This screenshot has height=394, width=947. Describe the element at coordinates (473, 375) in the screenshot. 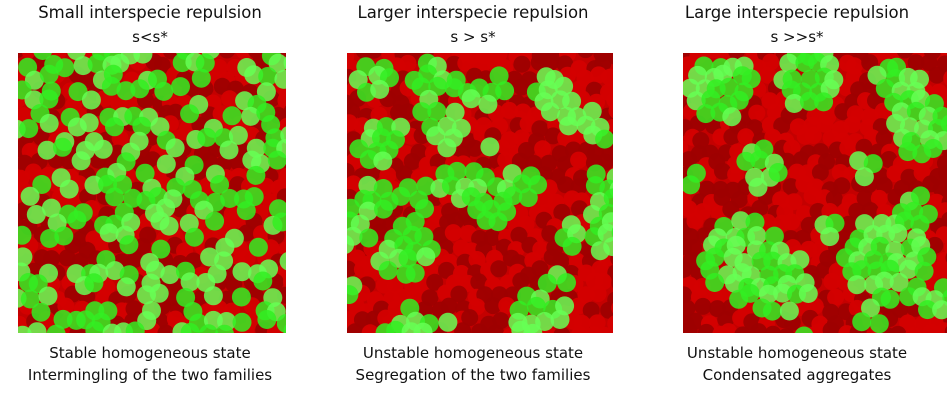

I see `panel-caption-description: Segregation of the two families` at that location.